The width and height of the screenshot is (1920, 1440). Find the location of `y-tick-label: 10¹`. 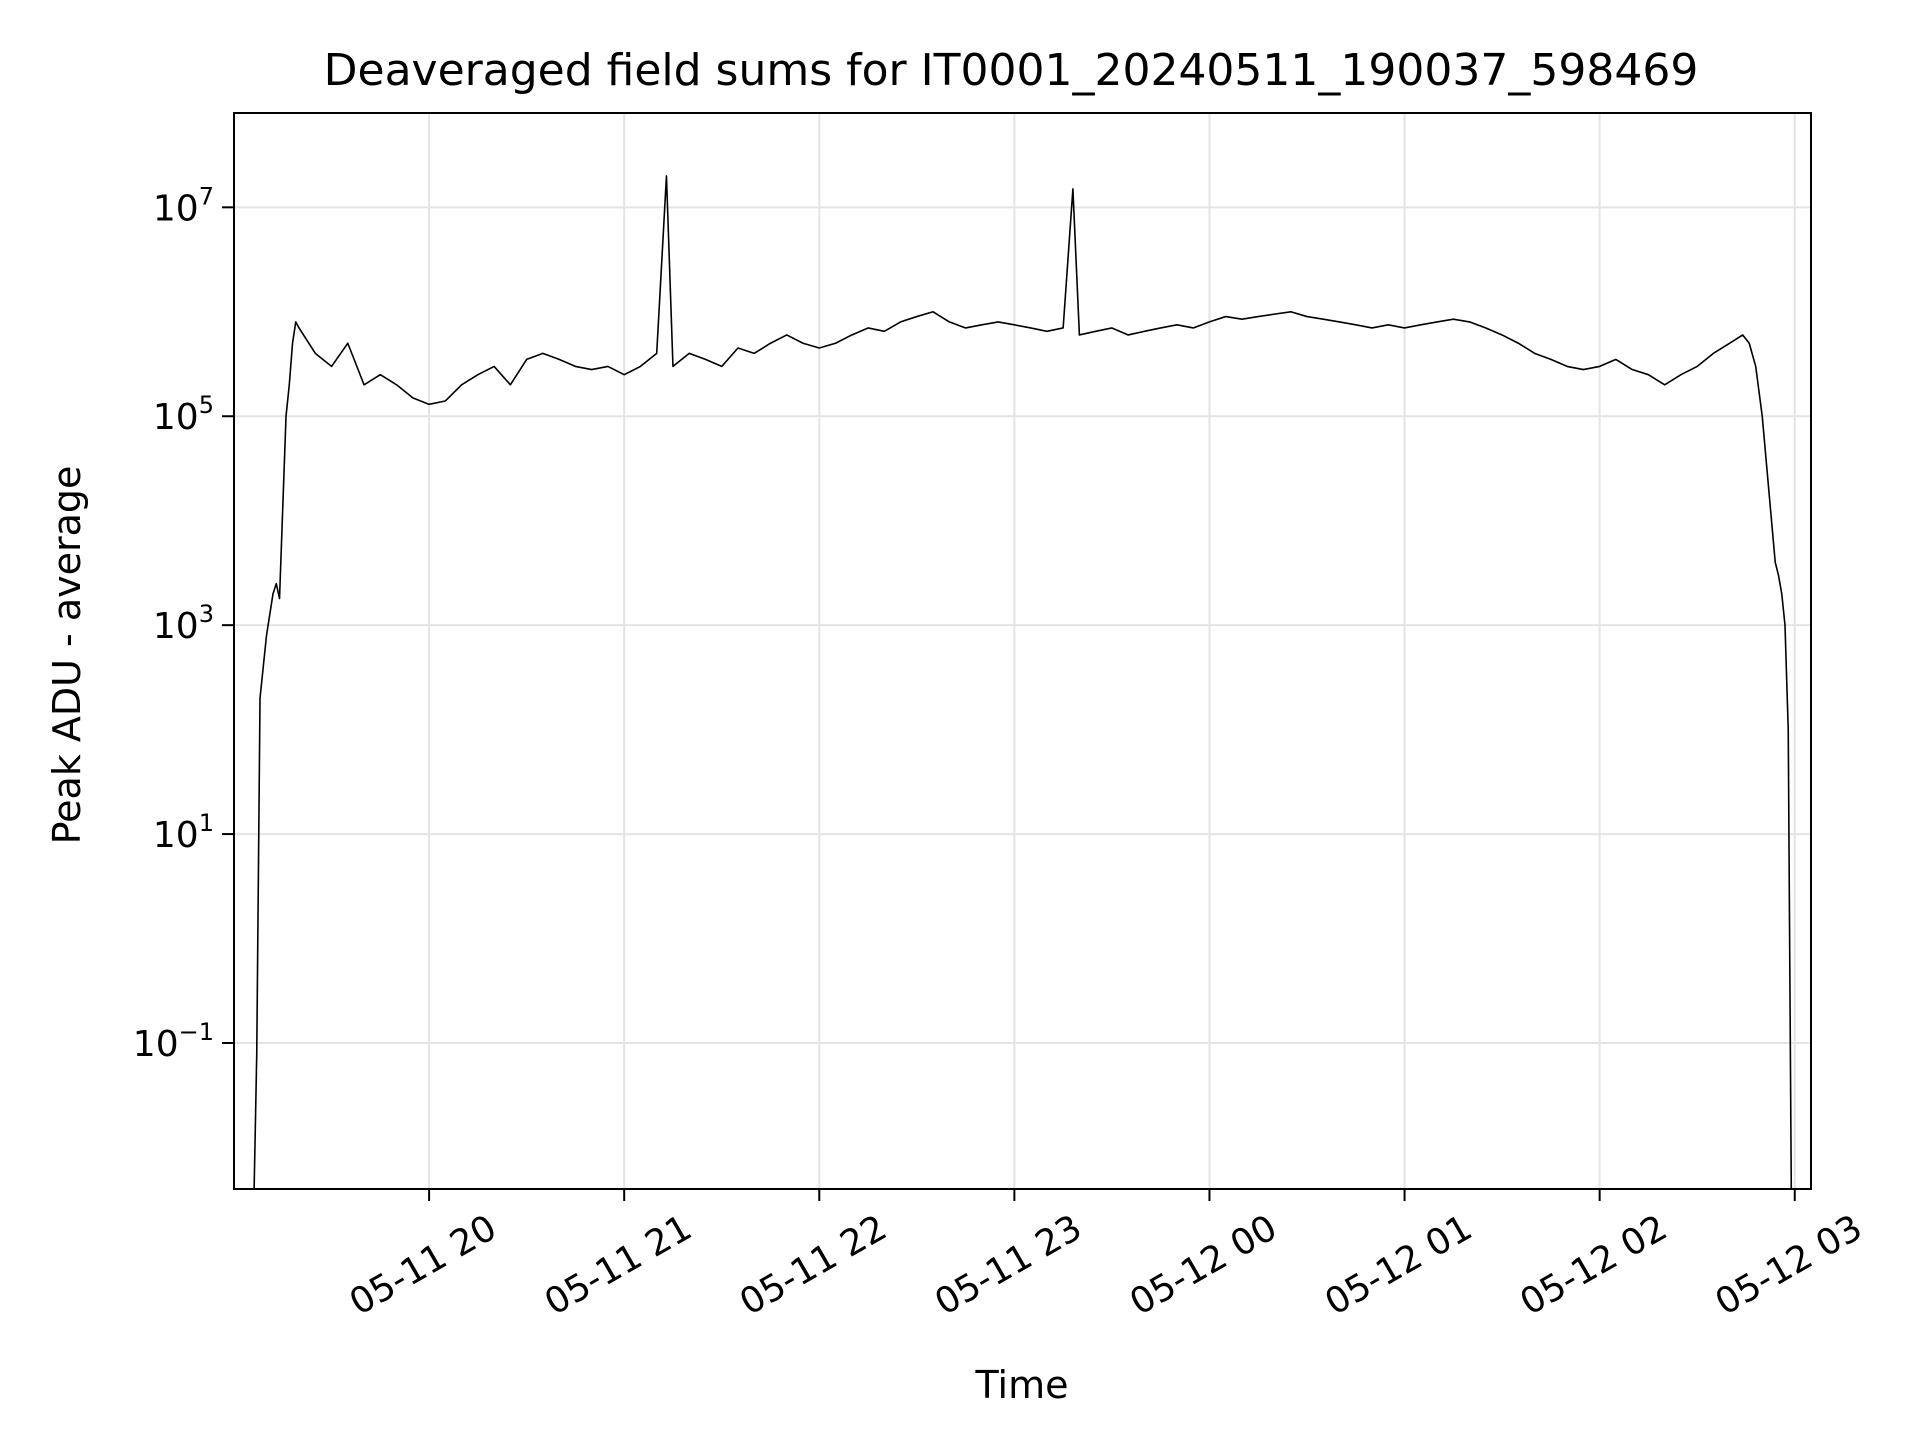

y-tick-label: 10¹ is located at coordinates (183, 832).